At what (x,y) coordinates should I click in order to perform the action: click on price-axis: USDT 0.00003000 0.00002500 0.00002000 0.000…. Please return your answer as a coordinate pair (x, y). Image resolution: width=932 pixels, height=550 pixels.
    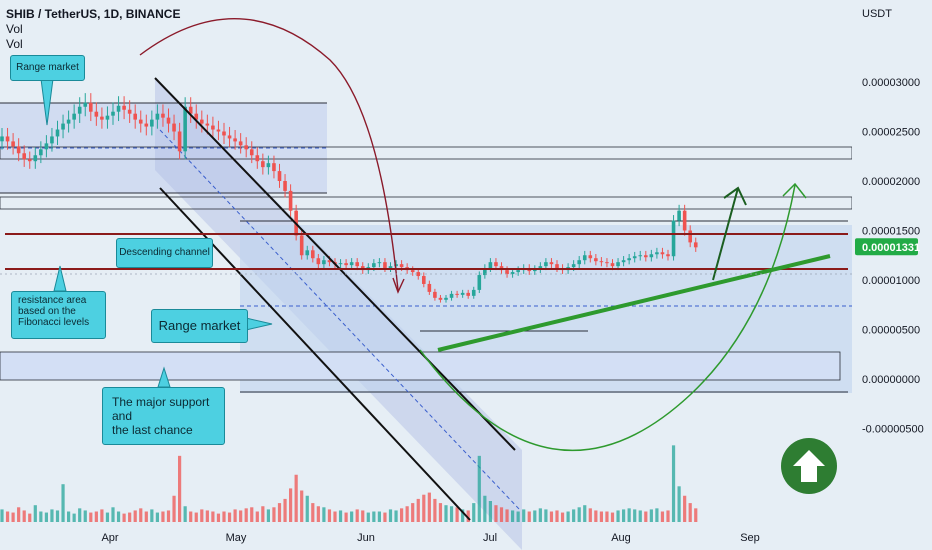
    Looking at the image, I should click on (892, 275).